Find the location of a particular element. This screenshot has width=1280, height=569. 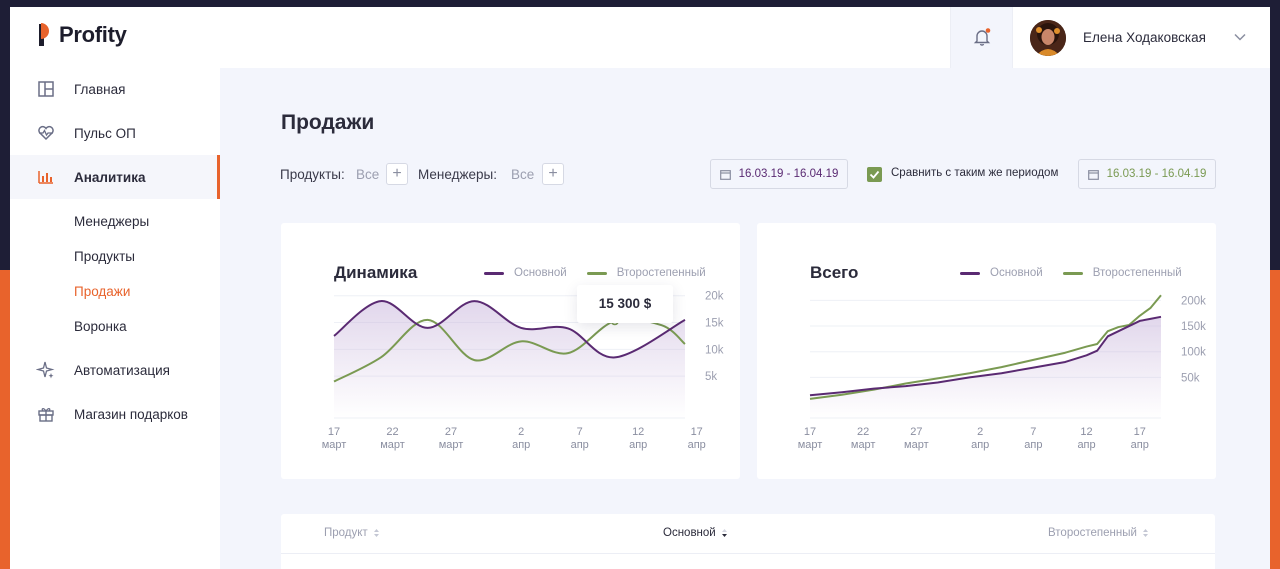

y-tick-label: 5k is located at coordinates (711, 377).